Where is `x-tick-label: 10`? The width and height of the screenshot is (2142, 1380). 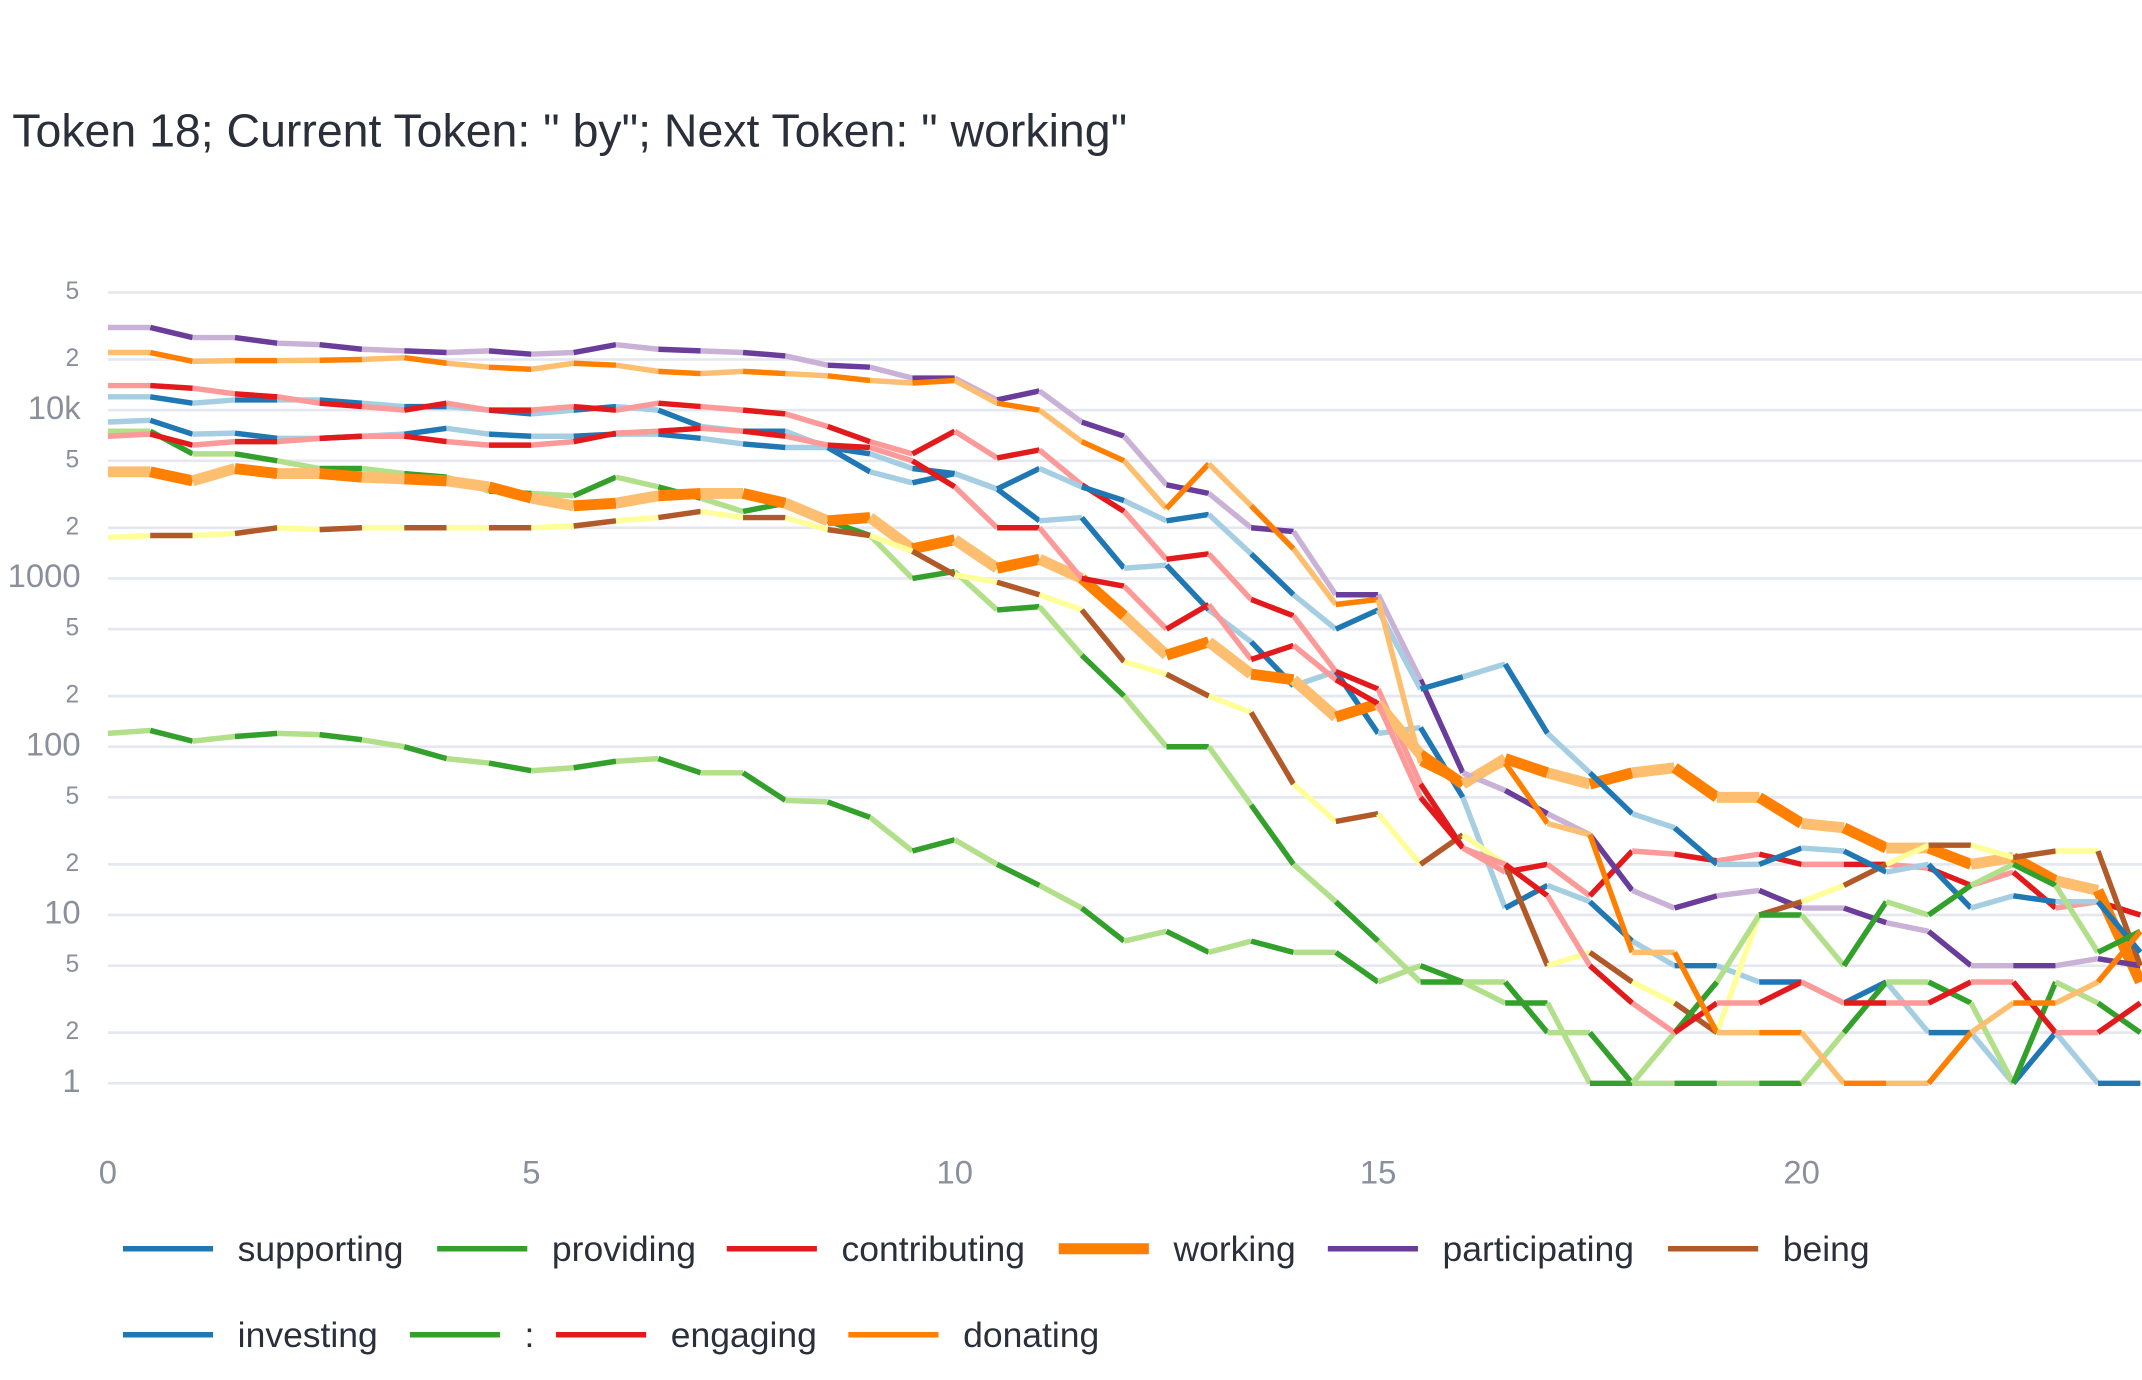
x-tick-label: 10 is located at coordinates (955, 1172).